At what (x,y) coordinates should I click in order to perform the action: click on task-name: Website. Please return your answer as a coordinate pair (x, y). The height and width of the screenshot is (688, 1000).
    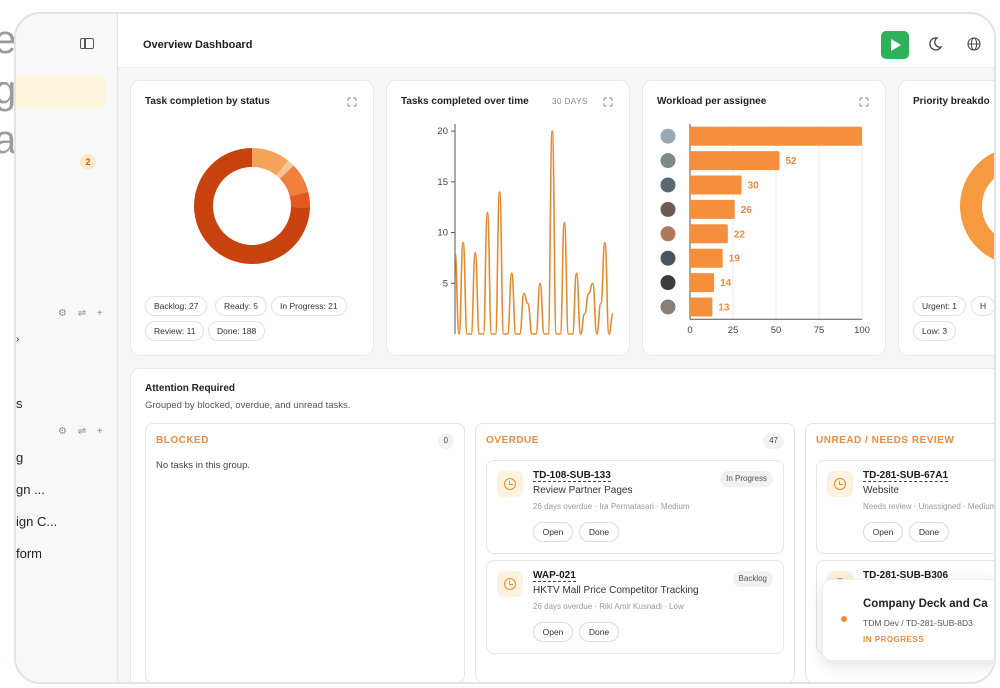
    Looking at the image, I should click on (881, 490).